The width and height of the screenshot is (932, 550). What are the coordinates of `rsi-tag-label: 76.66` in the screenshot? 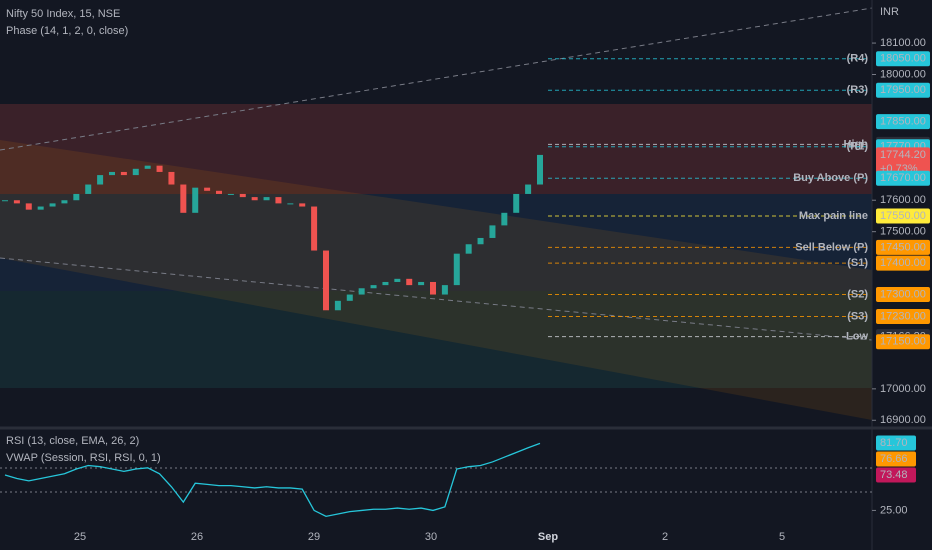 It's located at (894, 459).